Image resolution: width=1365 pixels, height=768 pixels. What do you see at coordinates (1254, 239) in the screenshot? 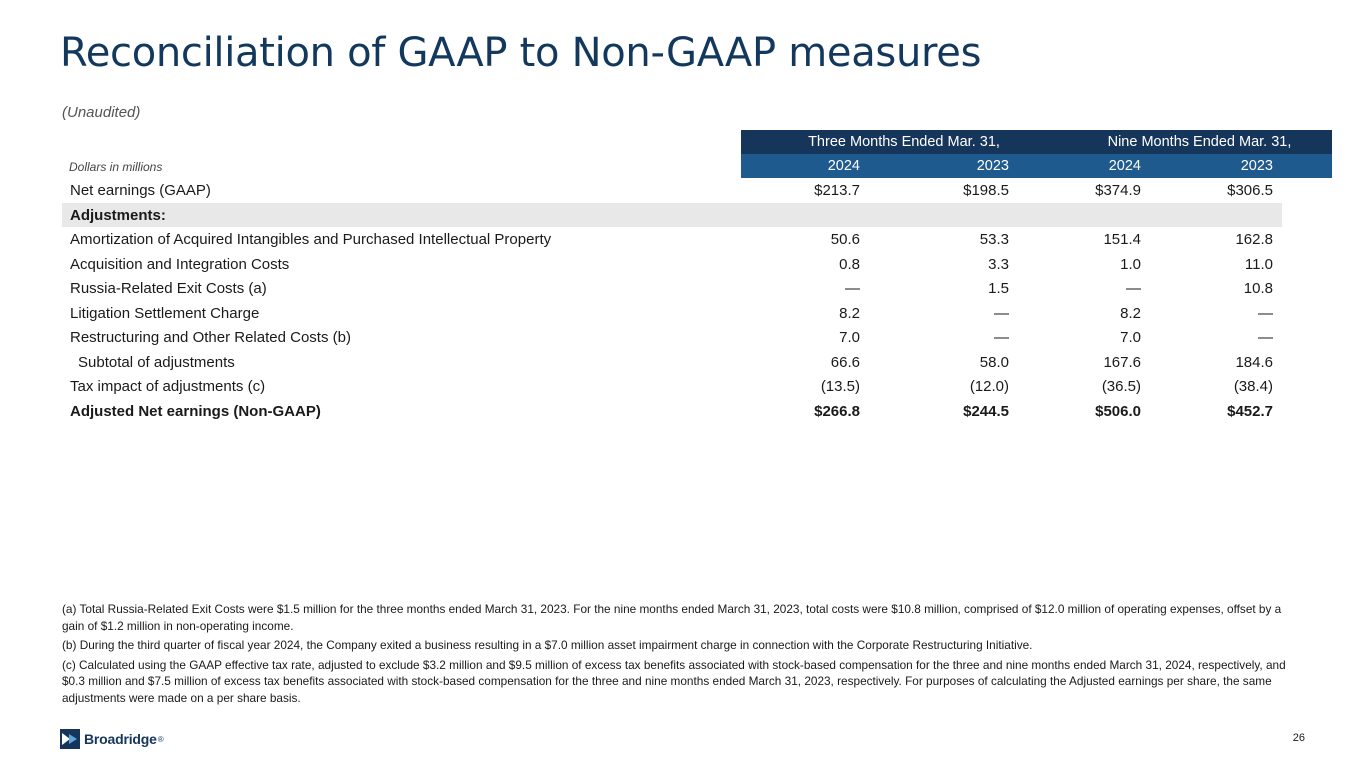
I see `value-cell: 162.8` at bounding box center [1254, 239].